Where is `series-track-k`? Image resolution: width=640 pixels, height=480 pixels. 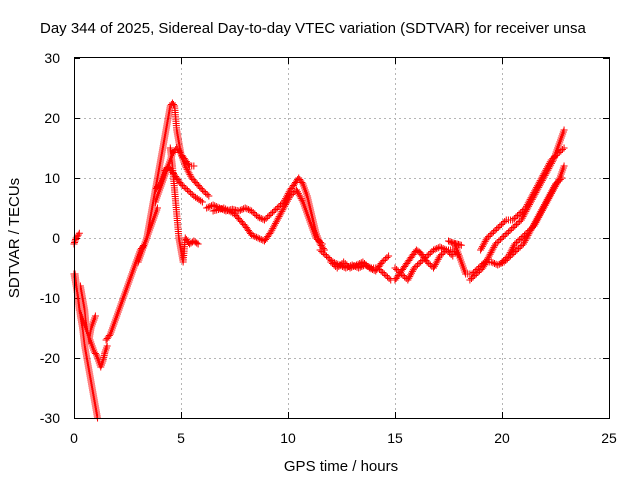 series-track-k is located at coordinates (267, 217).